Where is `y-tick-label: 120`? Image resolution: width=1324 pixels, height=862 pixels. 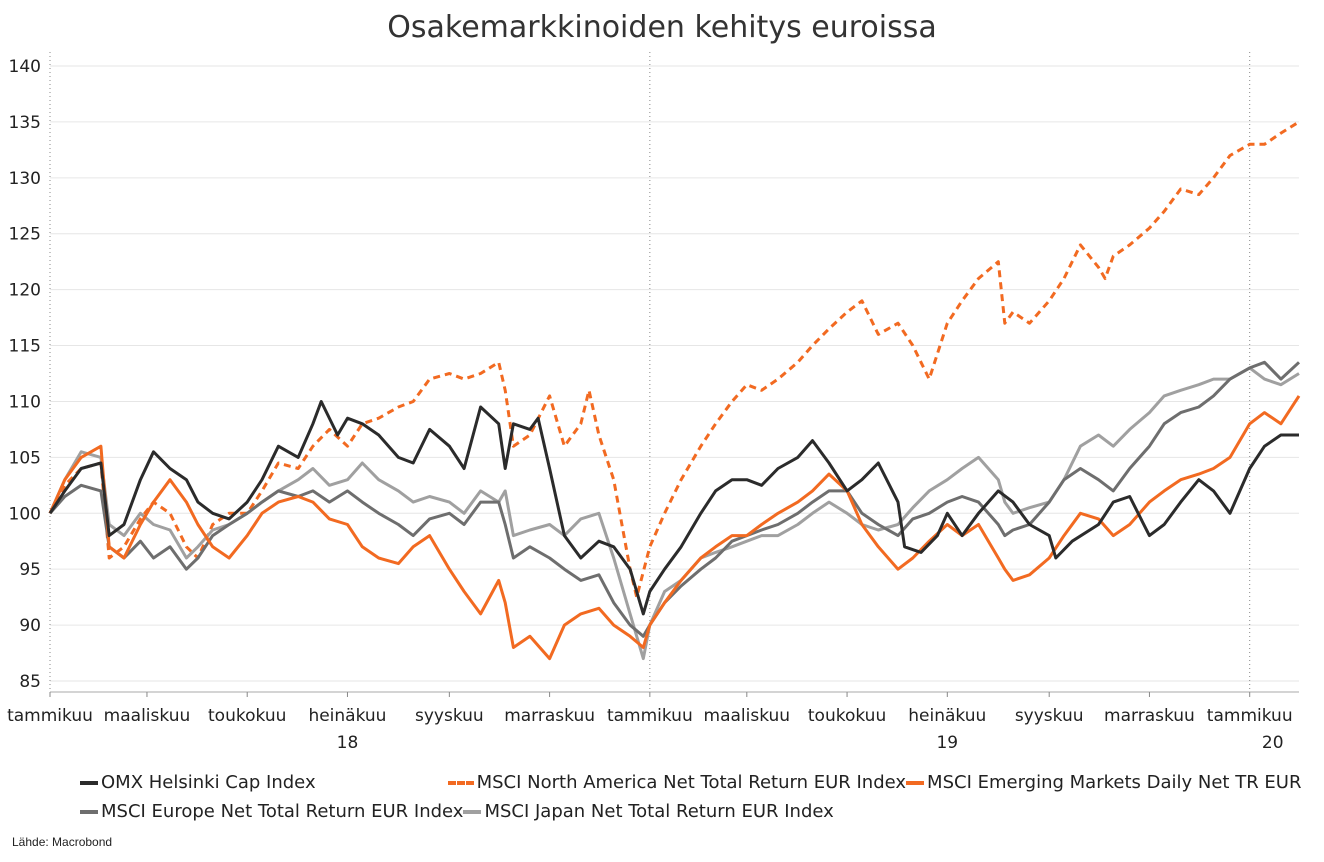 y-tick-label: 120 is located at coordinates (25, 291).